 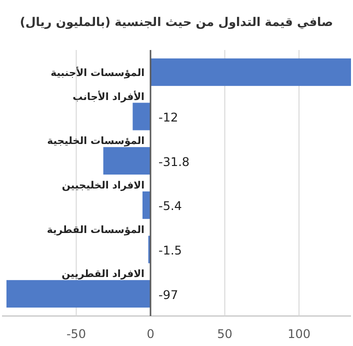 I want to click on x-tick-label: -50, so click(x=76, y=334).